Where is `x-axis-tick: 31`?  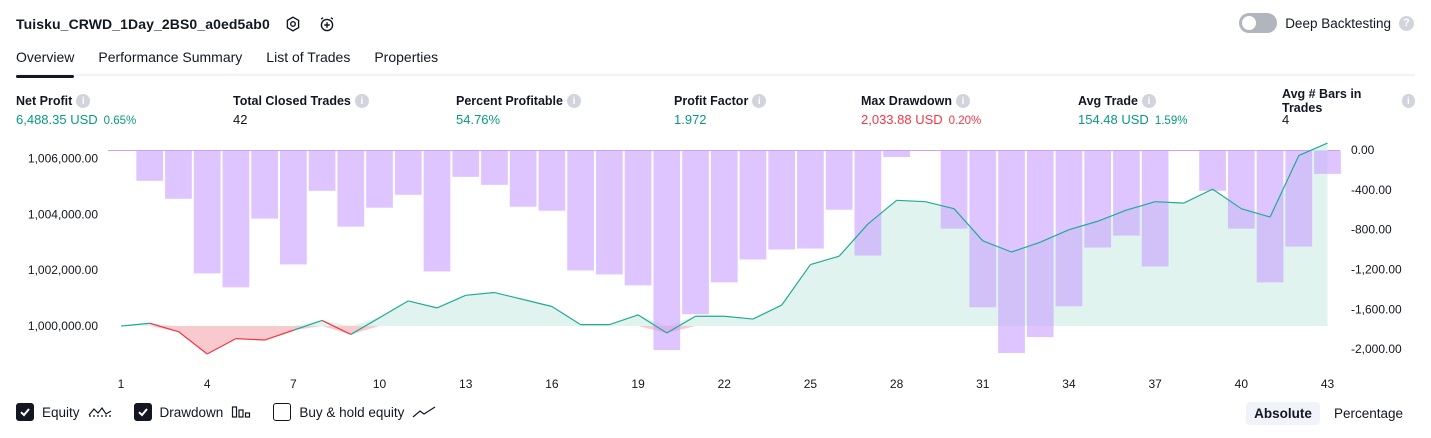
x-axis-tick: 31 is located at coordinates (983, 384).